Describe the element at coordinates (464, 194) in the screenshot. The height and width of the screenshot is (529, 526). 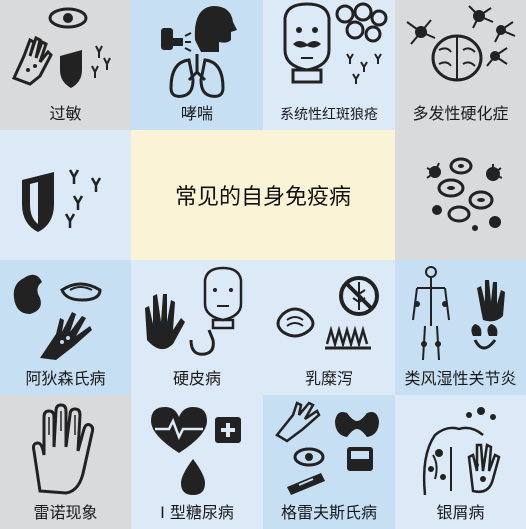
I see `cells-icon` at that location.